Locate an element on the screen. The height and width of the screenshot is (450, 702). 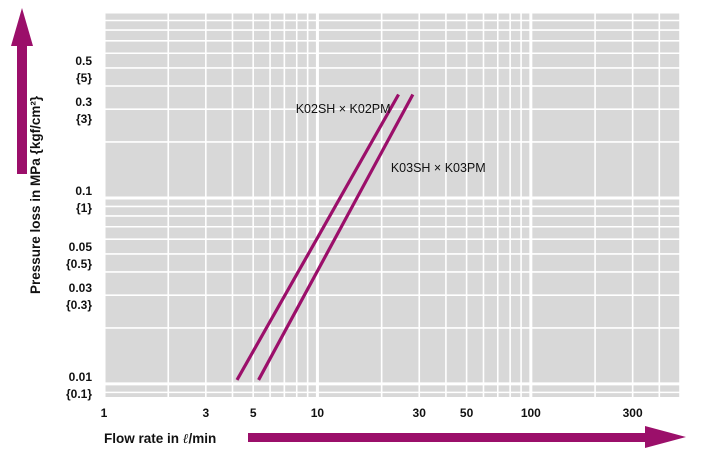
y-tick-label-kgf: {1} is located at coordinates (84, 208).